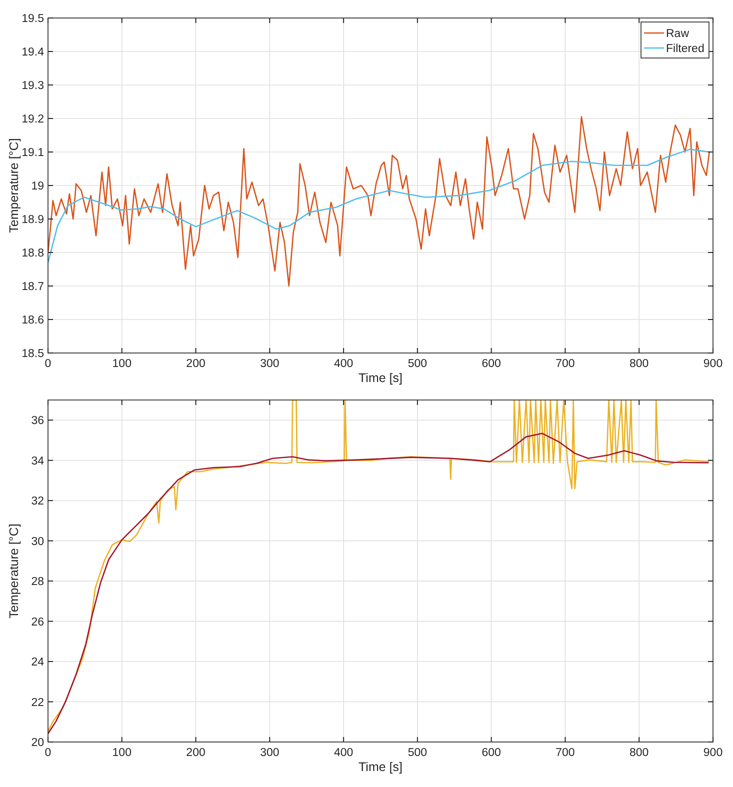 The width and height of the screenshot is (733, 787). What do you see at coordinates (38, 662) in the screenshot?
I see `y-tick-label: 24` at bounding box center [38, 662].